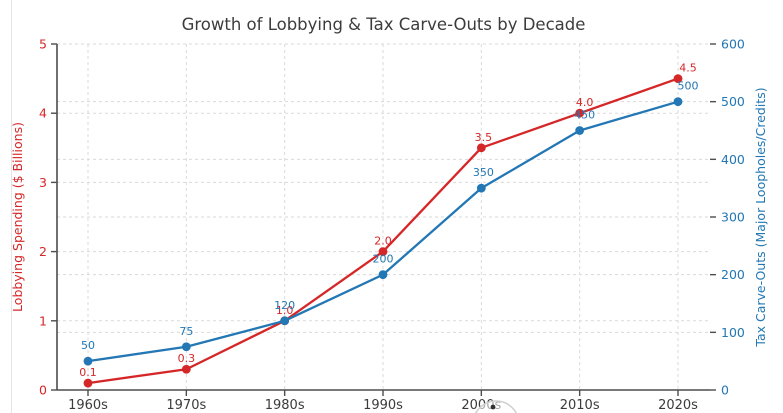  I want to click on right-axis-tick-label: 500, so click(733, 101).